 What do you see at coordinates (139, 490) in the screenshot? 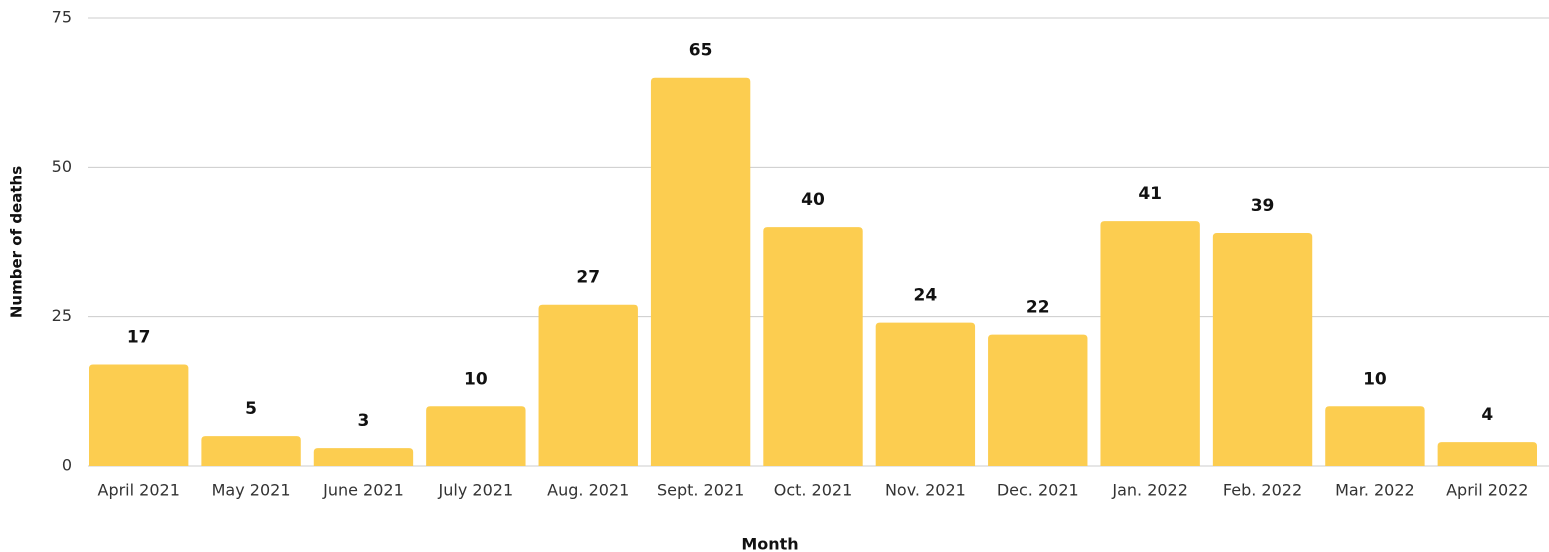
I see `x-tick-label: April 2021` at bounding box center [139, 490].